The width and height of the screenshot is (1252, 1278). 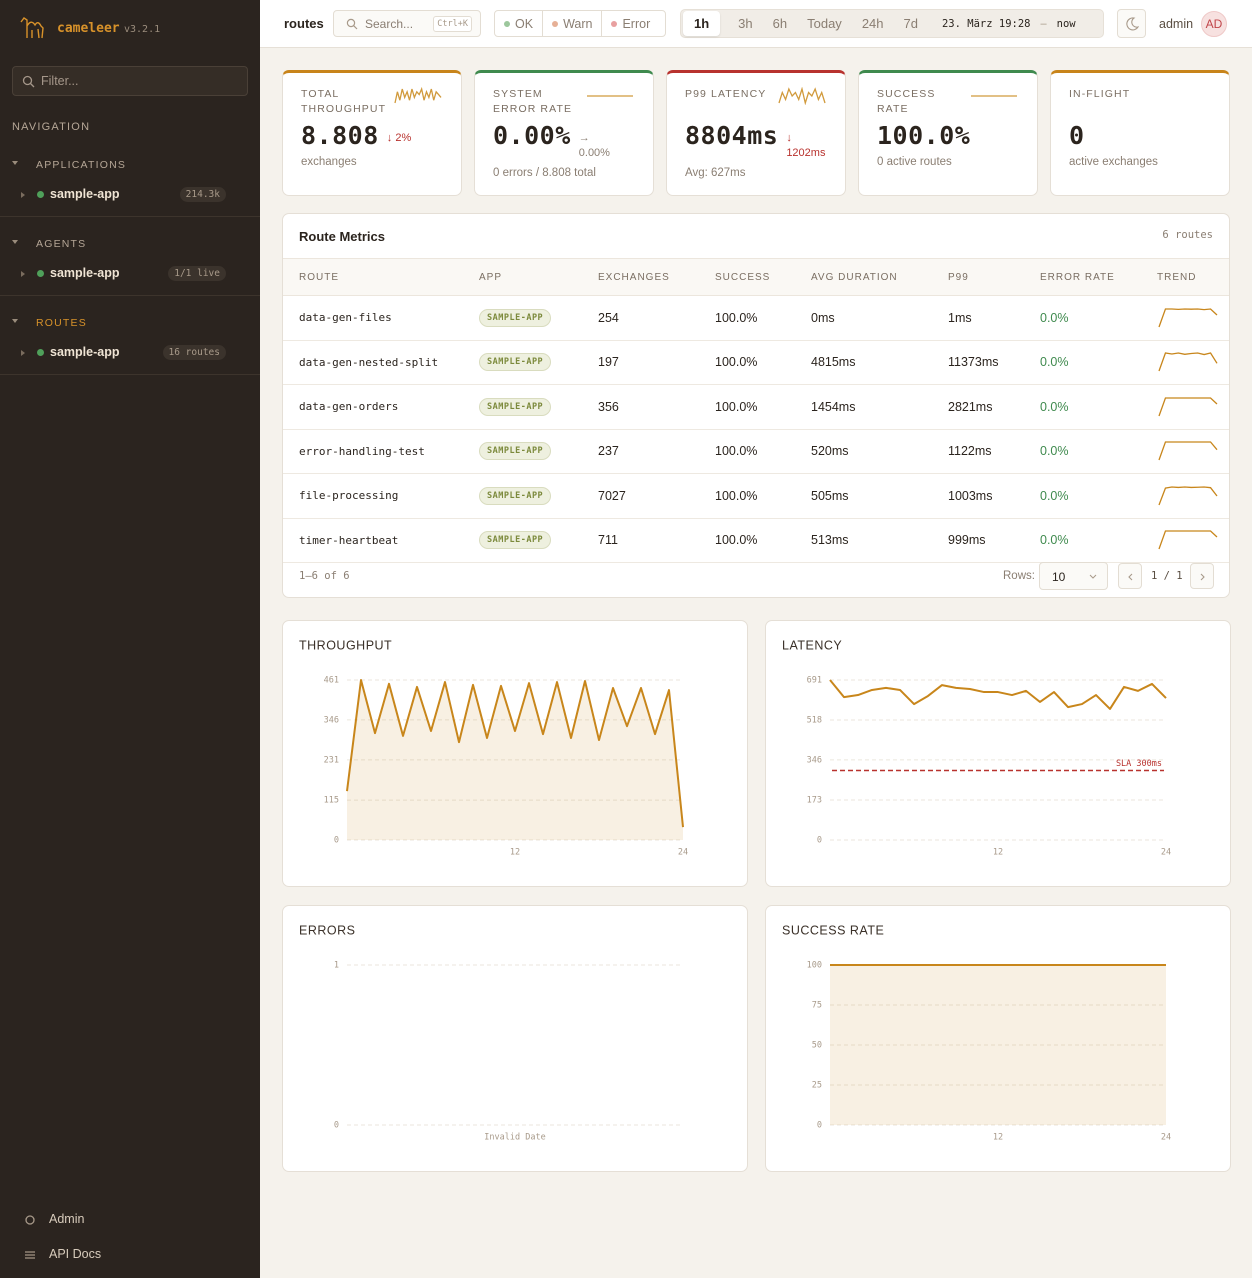 What do you see at coordinates (1131, 23) in the screenshot?
I see `theme-toggle` at bounding box center [1131, 23].